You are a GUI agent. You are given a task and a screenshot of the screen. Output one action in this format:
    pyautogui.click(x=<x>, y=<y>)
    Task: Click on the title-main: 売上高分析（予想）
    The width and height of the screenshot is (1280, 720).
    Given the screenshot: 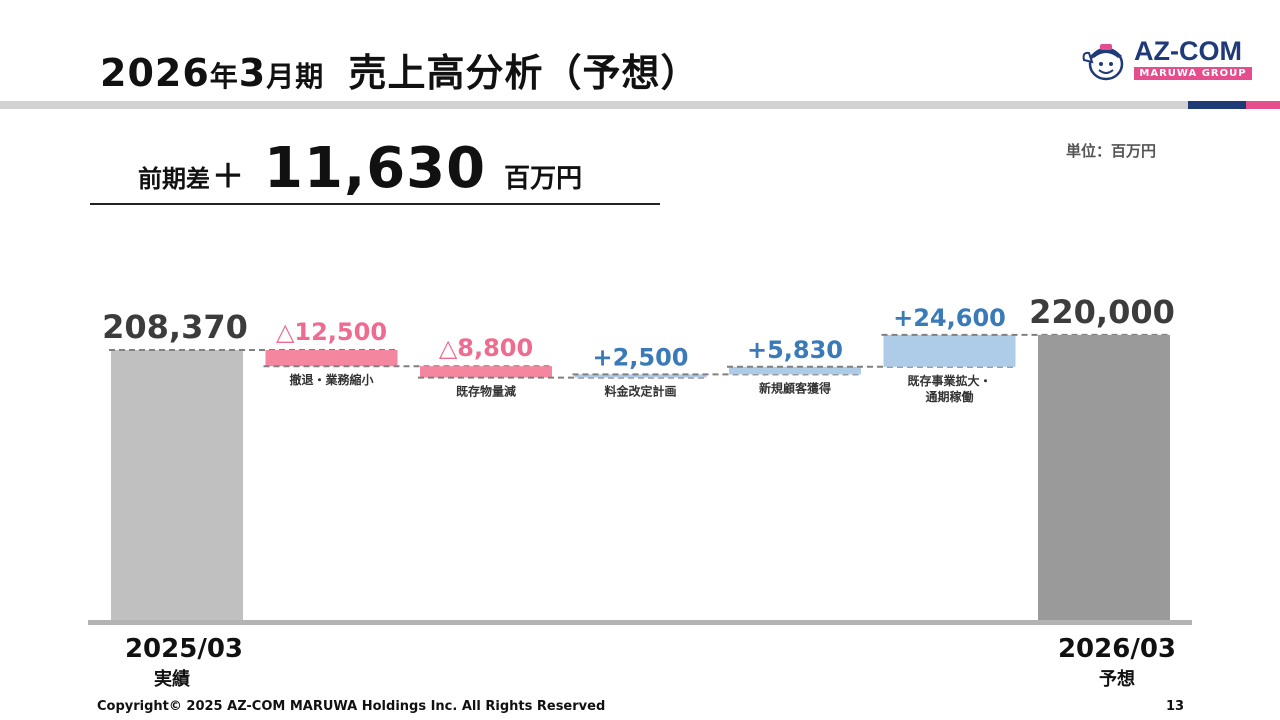 What is the action you would take?
    pyautogui.click(x=524, y=73)
    